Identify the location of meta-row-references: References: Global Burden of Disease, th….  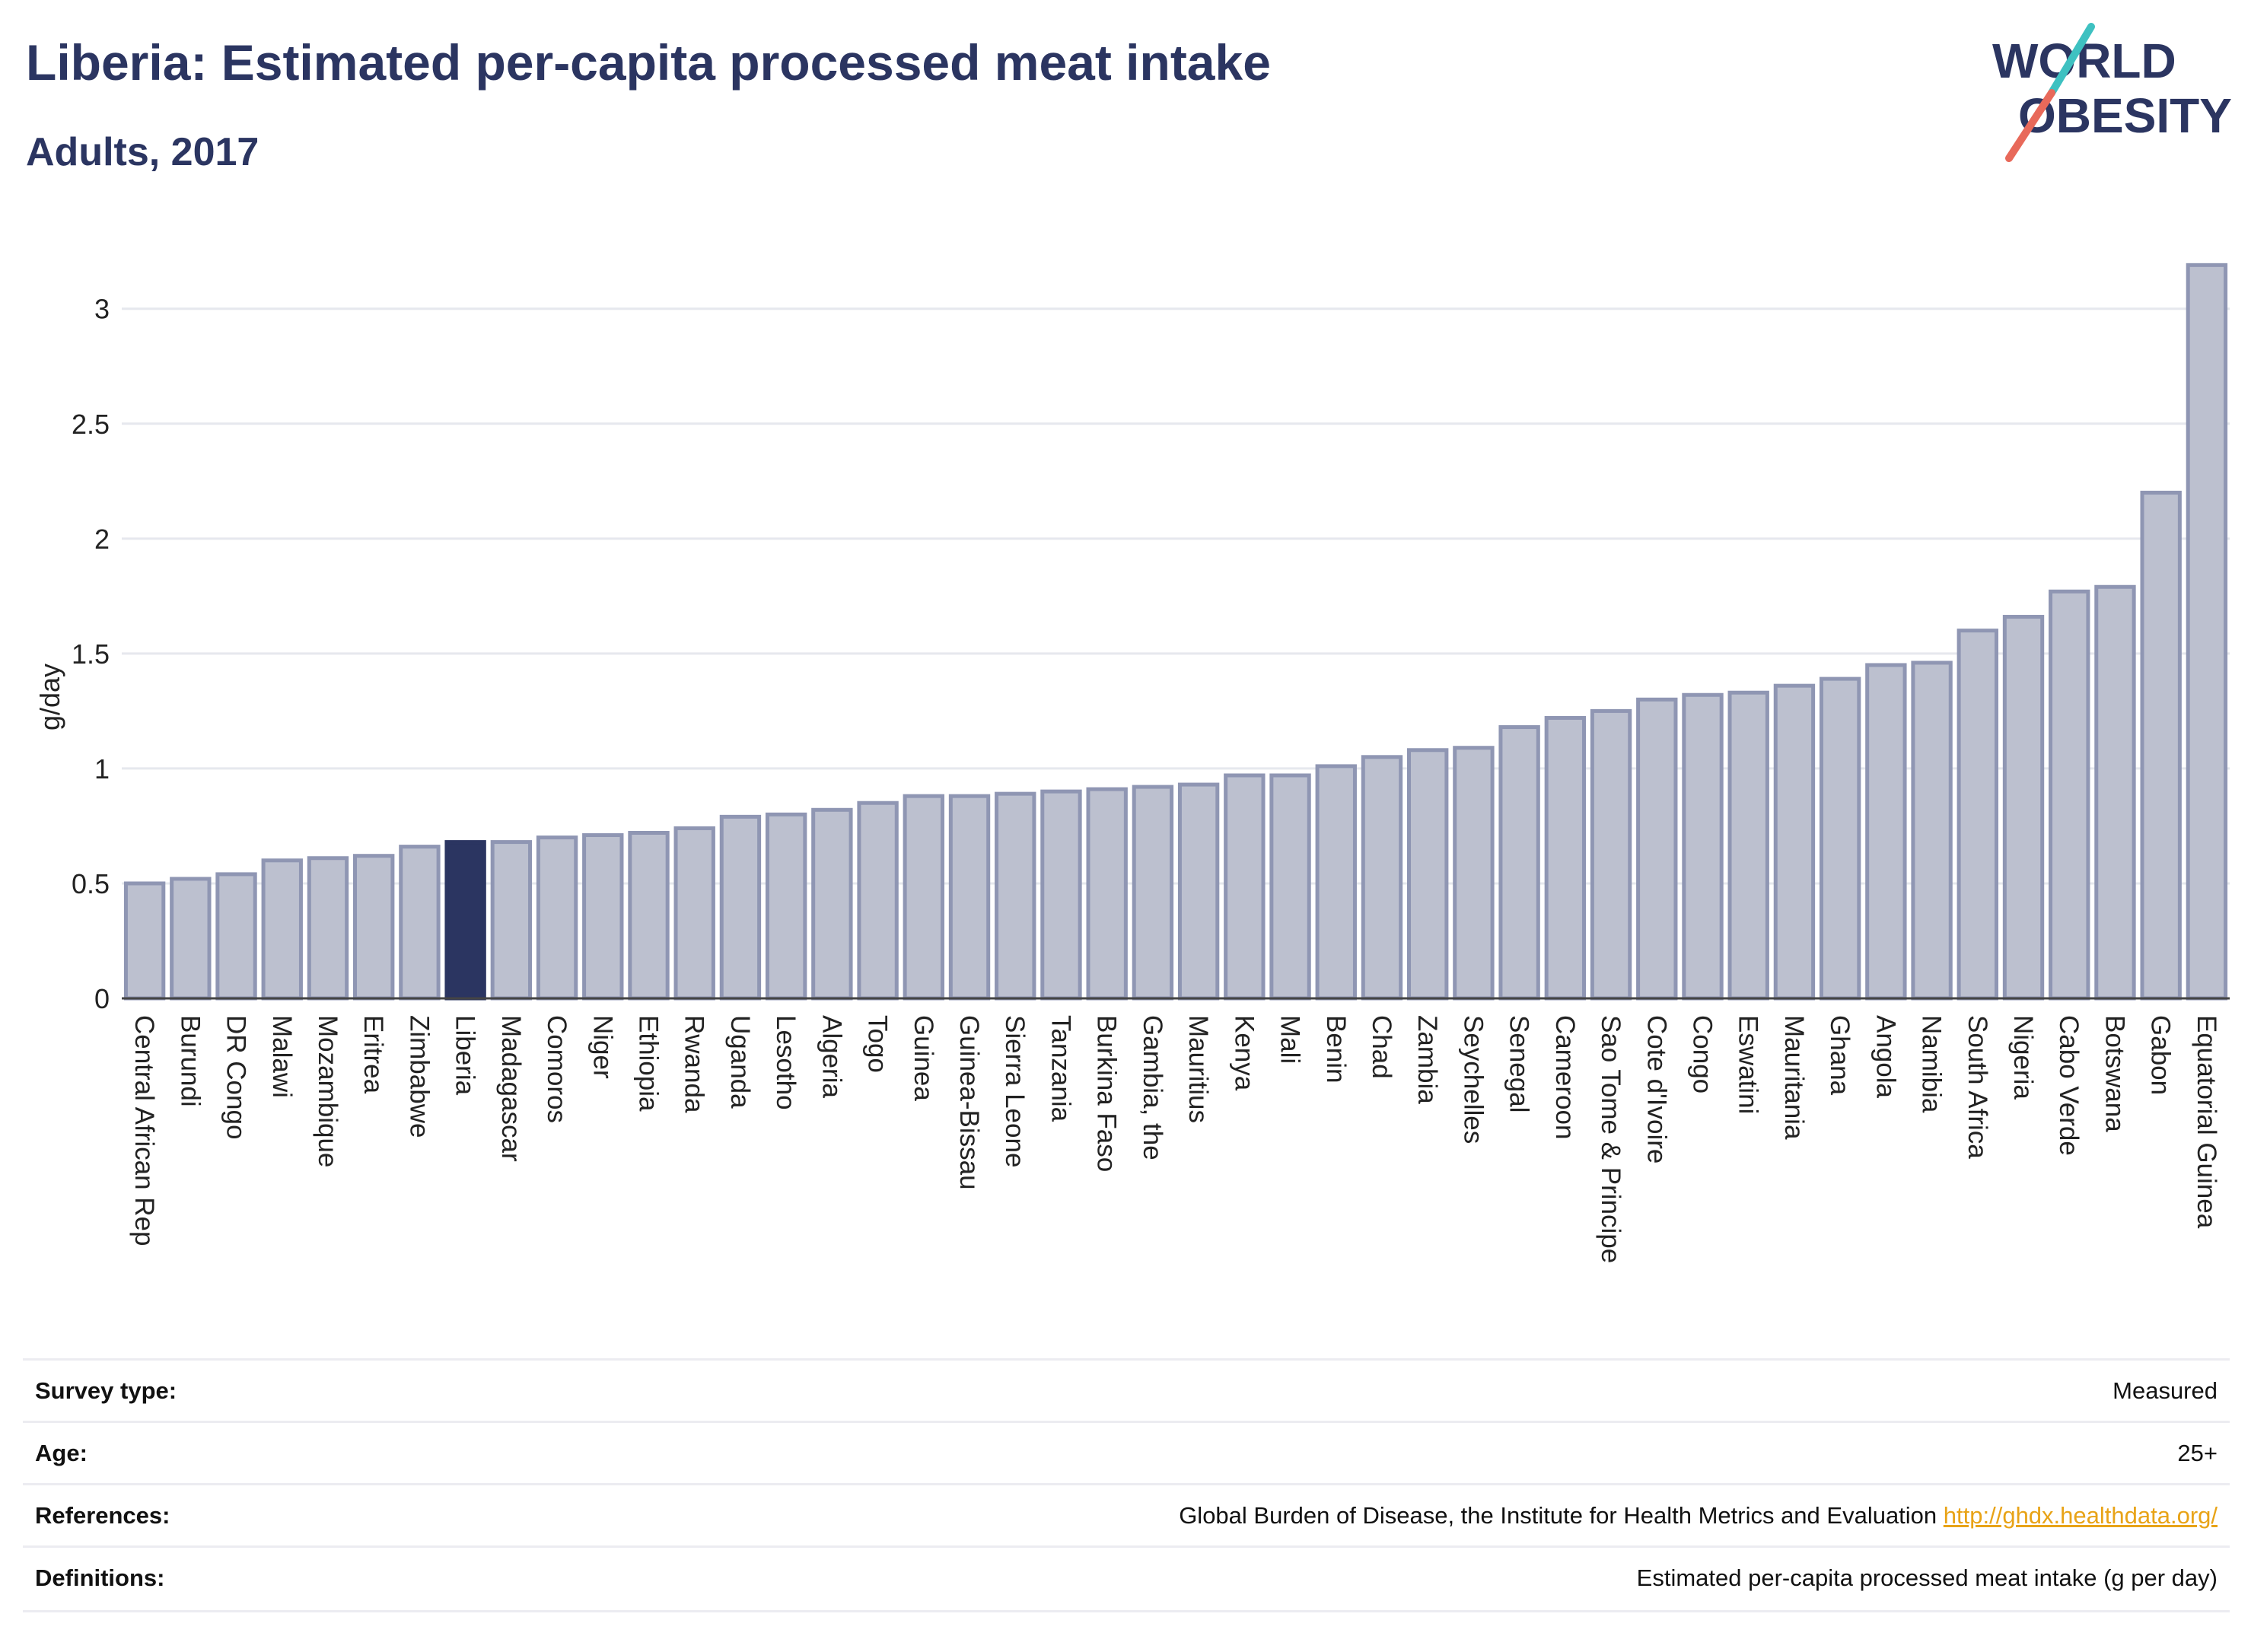
(1126, 1515).